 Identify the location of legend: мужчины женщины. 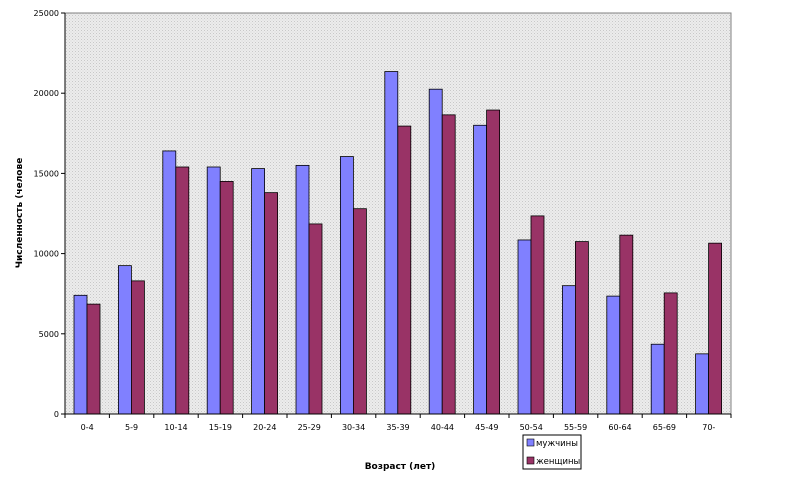
(552, 452).